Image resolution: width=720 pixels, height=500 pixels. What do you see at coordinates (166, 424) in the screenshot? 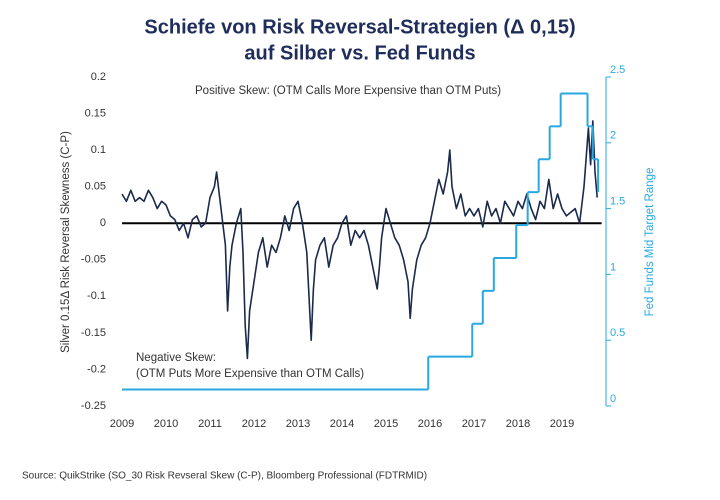
I see `x-tick-label: 2010` at bounding box center [166, 424].